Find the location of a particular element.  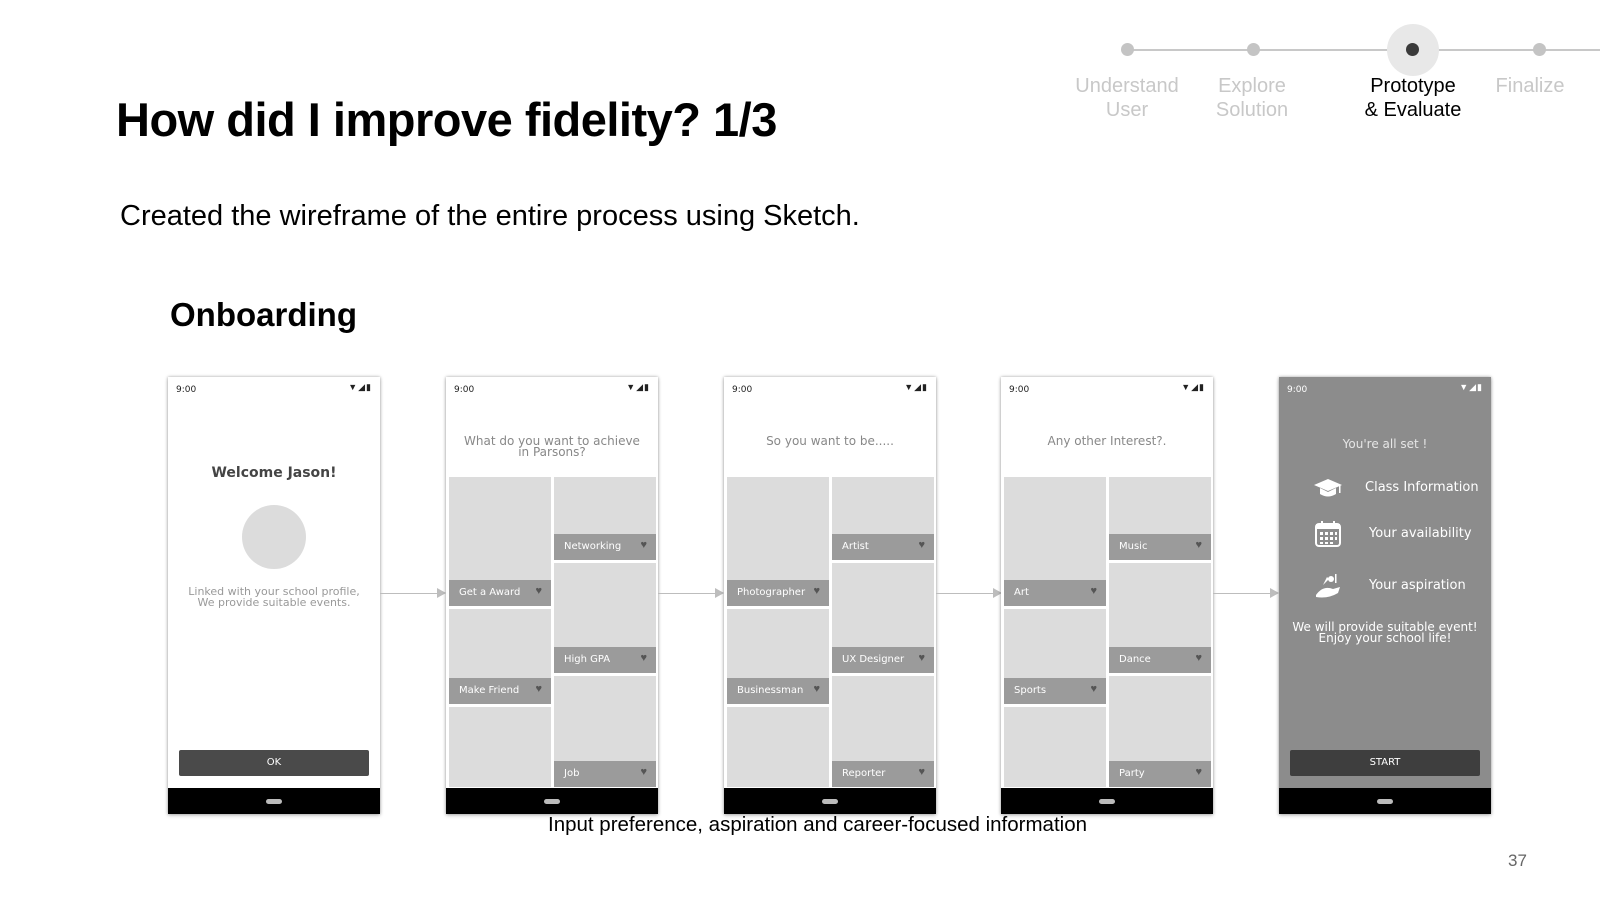

final-item-label: Your availability is located at coordinates (1420, 533).